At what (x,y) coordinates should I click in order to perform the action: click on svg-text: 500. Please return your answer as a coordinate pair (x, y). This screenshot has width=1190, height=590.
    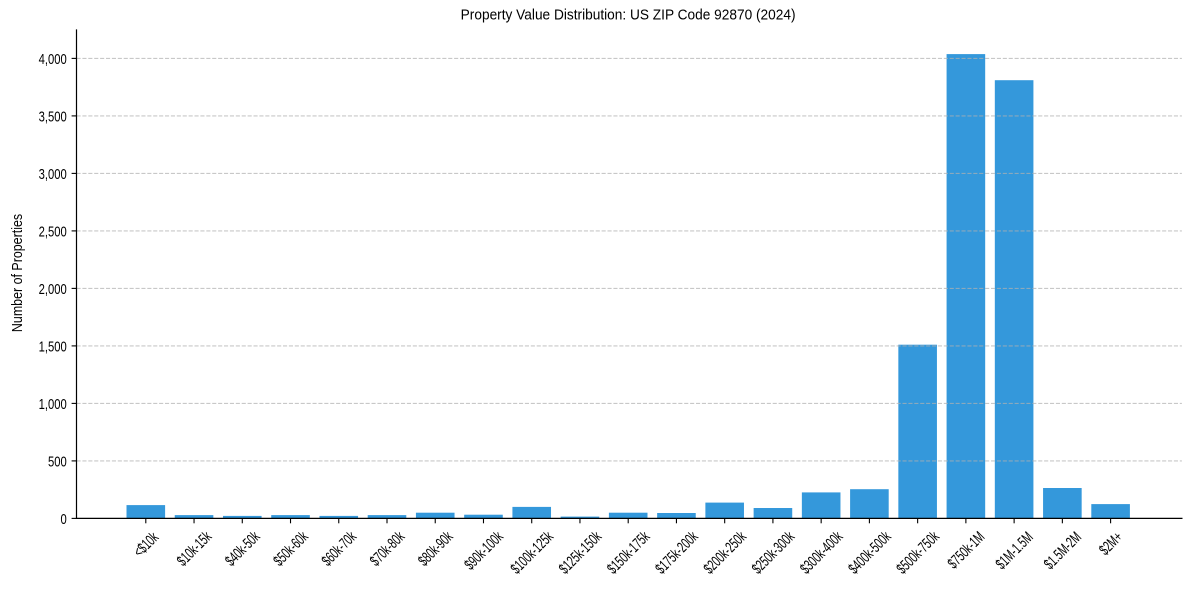
    Looking at the image, I should click on (57, 461).